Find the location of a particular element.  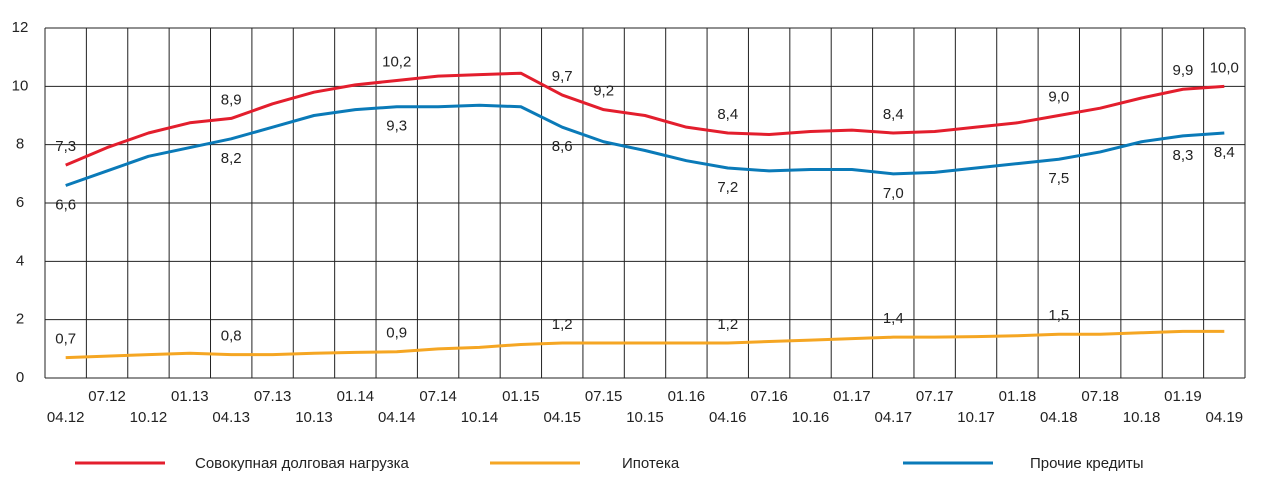

y-tick-label: 12 is located at coordinates (20, 27).